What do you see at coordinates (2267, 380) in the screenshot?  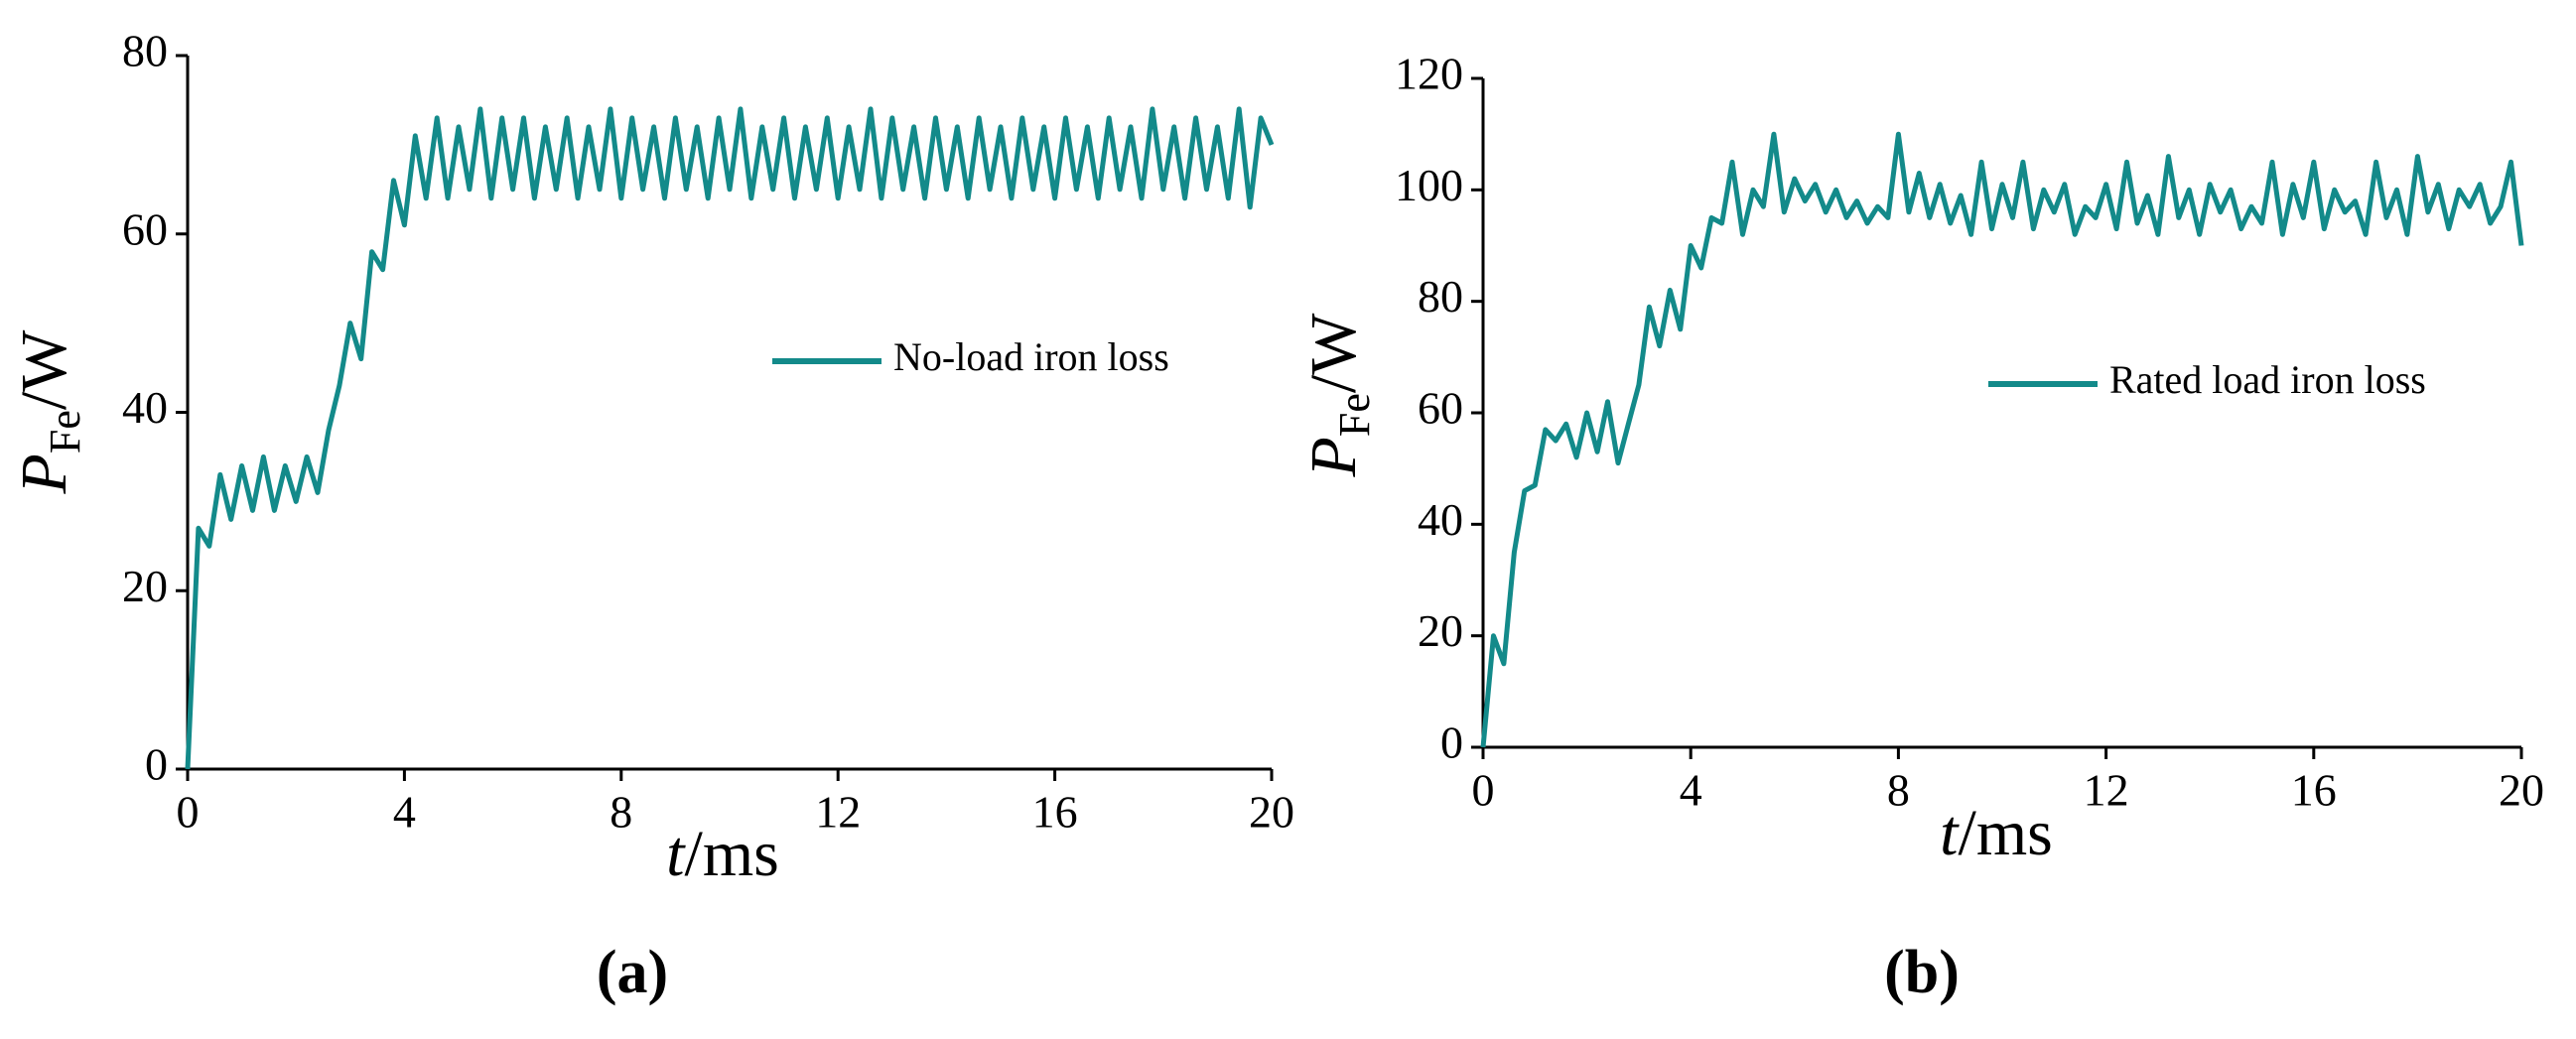 I see `legend-label: Rated load iron loss` at bounding box center [2267, 380].